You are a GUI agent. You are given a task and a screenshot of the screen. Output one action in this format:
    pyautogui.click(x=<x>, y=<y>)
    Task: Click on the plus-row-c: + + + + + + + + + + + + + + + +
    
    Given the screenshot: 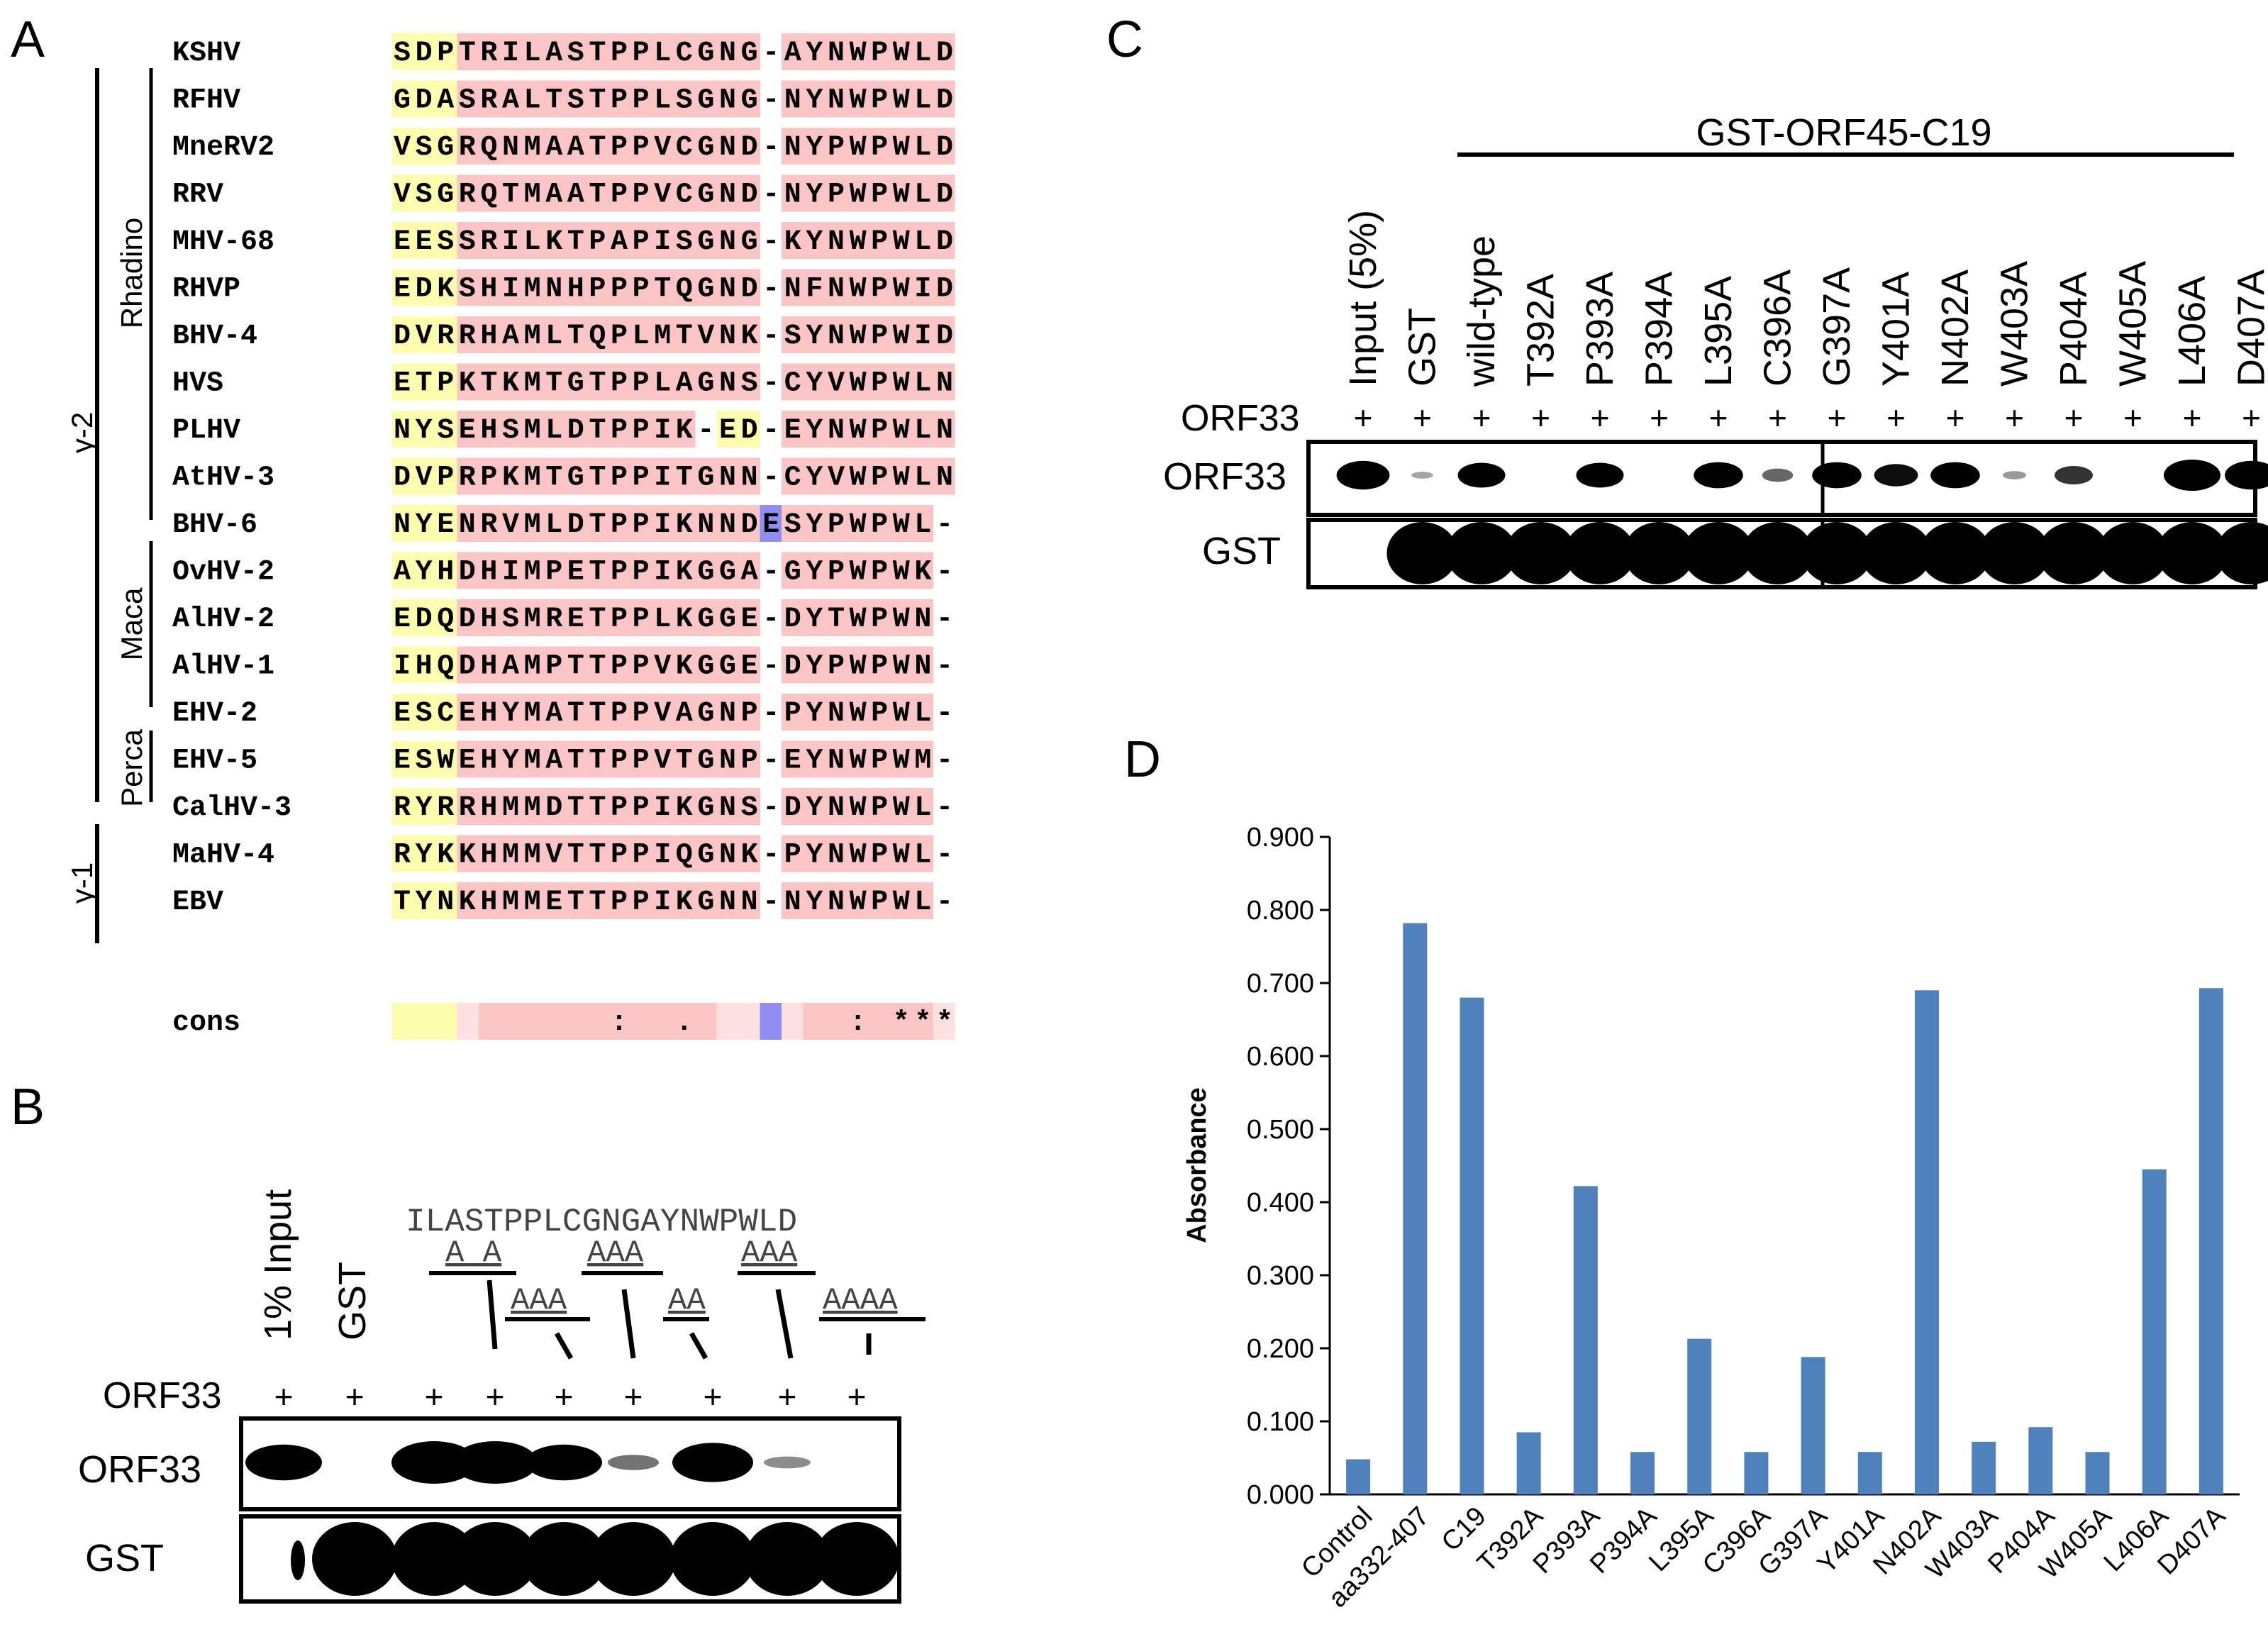 What is the action you would take?
    pyautogui.click(x=1807, y=417)
    